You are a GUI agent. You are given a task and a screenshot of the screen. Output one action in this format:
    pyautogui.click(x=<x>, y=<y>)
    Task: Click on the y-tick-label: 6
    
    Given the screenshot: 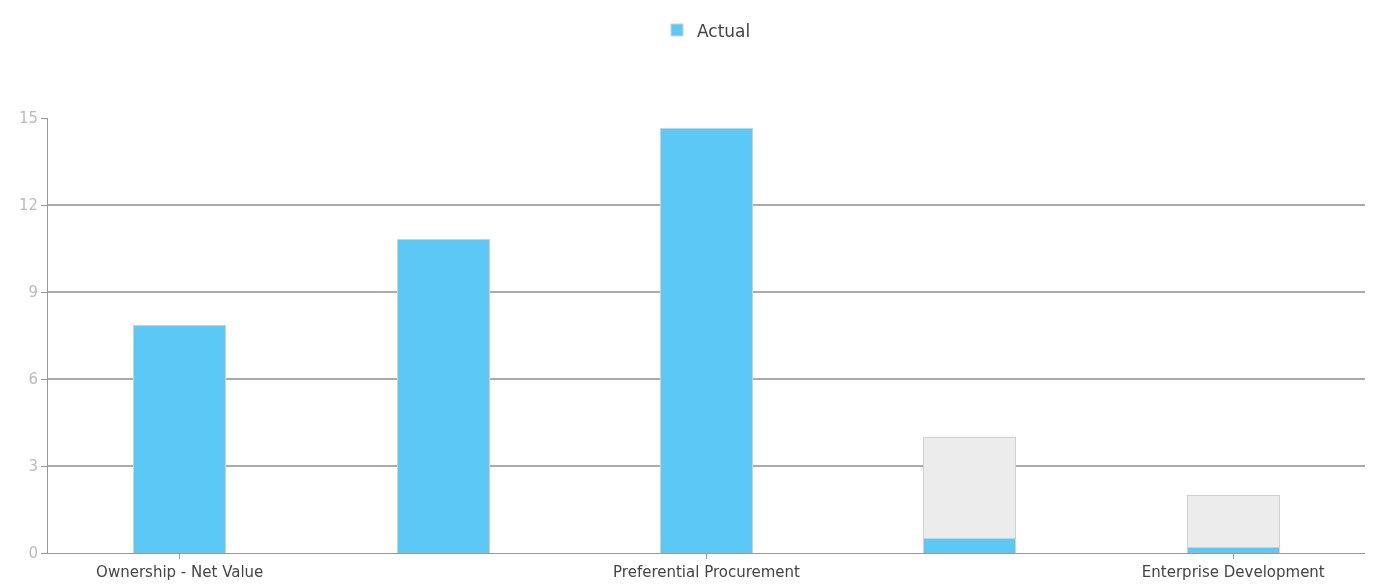 What is the action you would take?
    pyautogui.click(x=33, y=379)
    